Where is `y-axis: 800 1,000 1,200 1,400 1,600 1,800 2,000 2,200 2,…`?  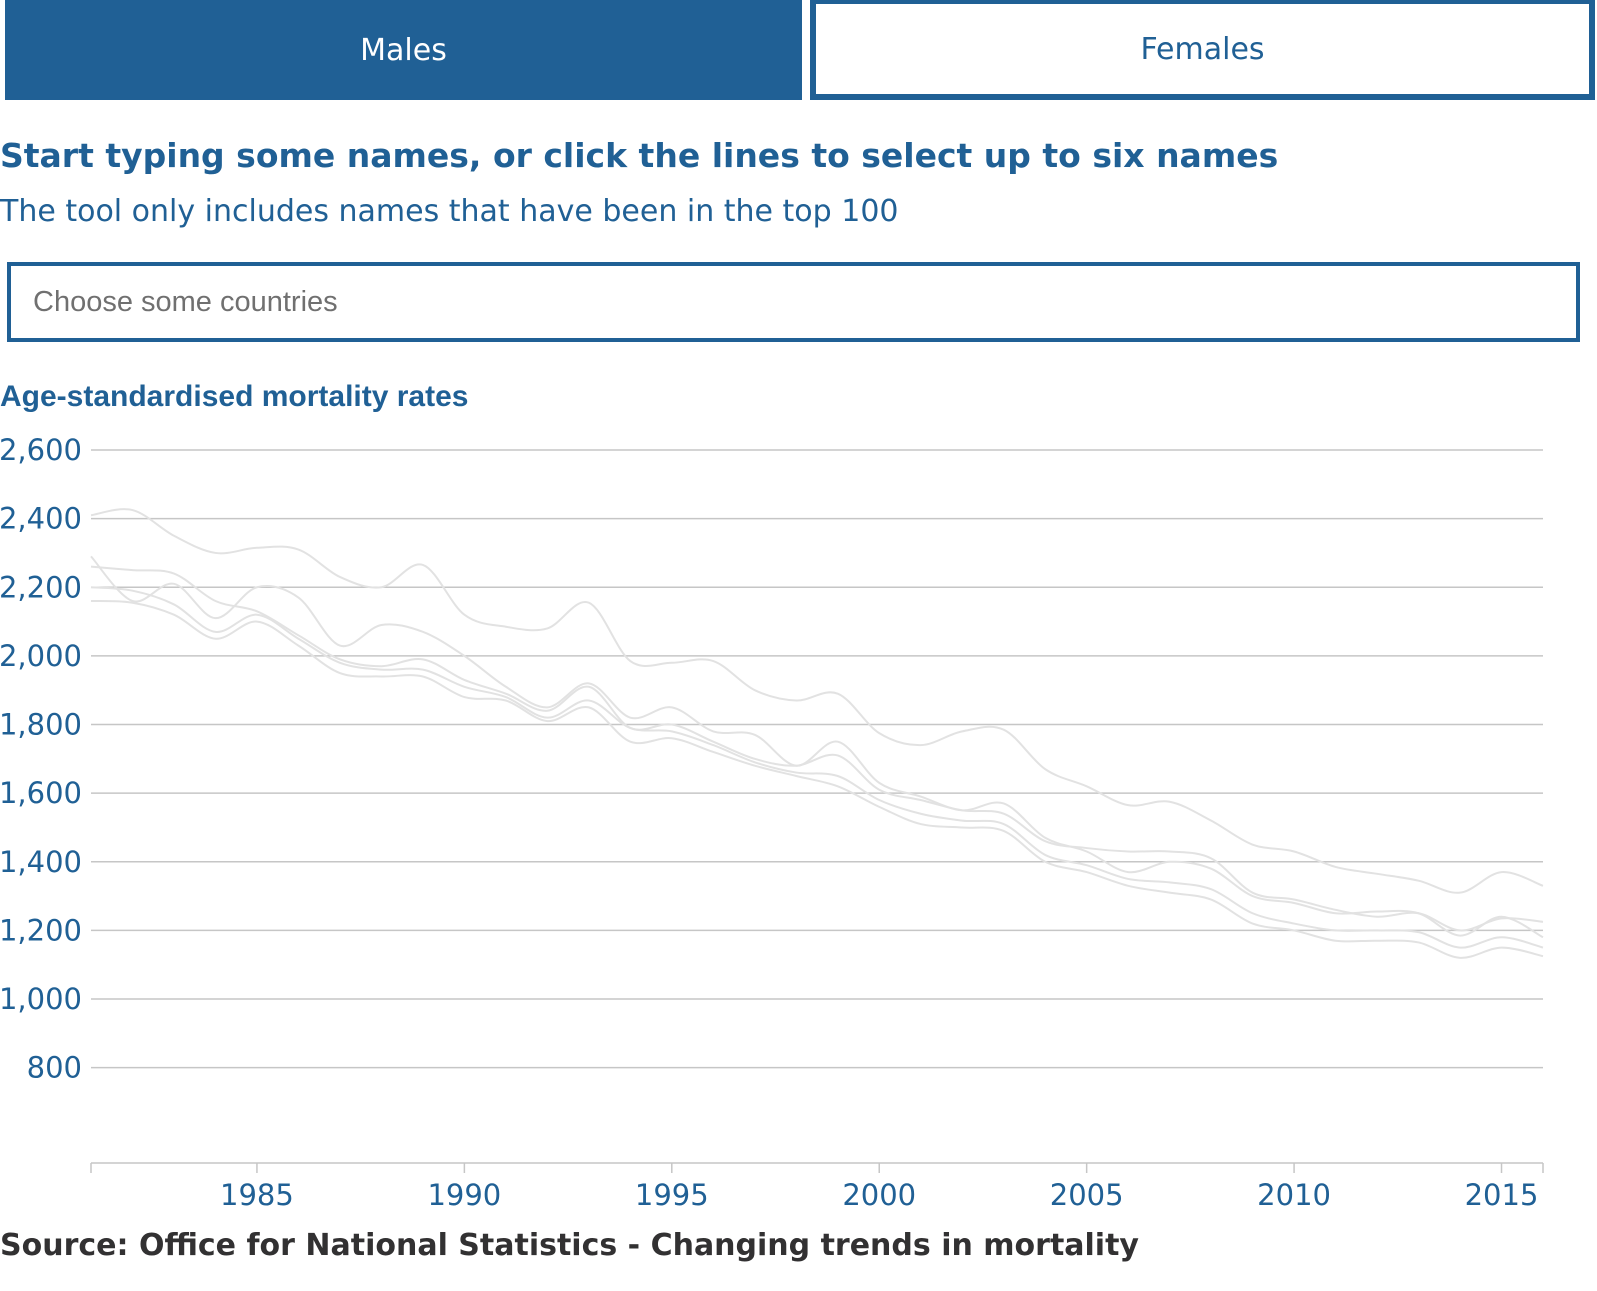
y-axis: 800 1,000 1,200 1,400 1,600 1,800 2,000 2,200 2,… is located at coordinates (41, 759).